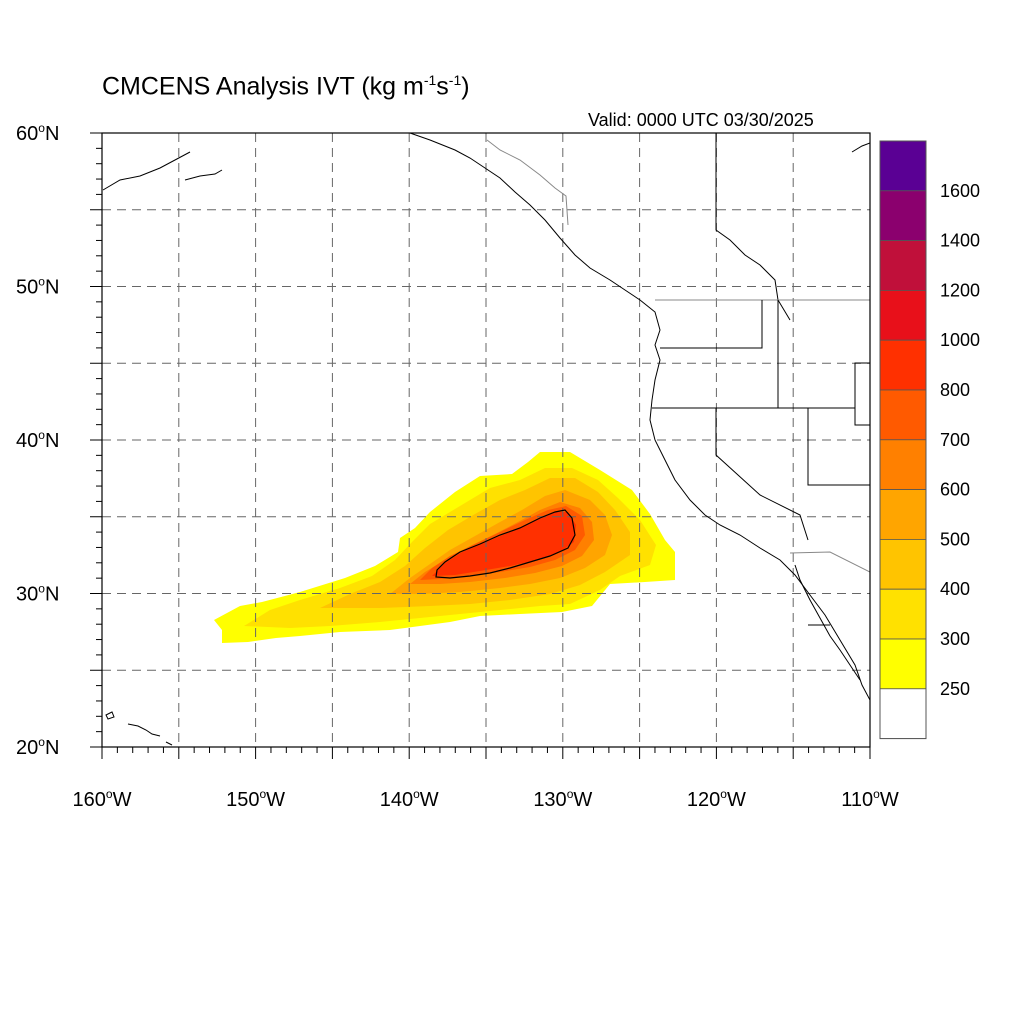 This screenshot has width=1024, height=1024. I want to click on colorbar-label-600: 600, so click(955, 490).